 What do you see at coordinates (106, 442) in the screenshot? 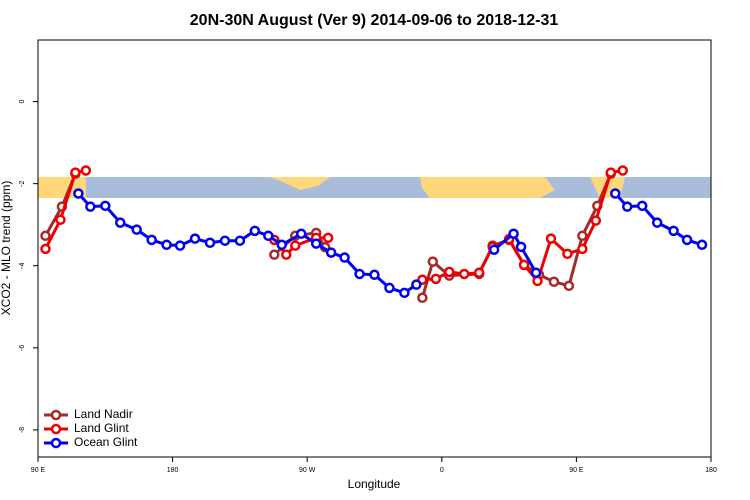
I see `legend-label: Ocean Glint` at bounding box center [106, 442].